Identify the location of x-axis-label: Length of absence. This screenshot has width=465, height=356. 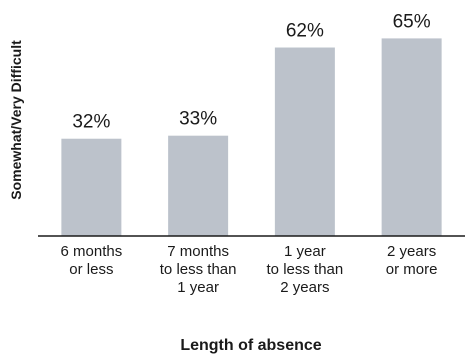
(250, 345).